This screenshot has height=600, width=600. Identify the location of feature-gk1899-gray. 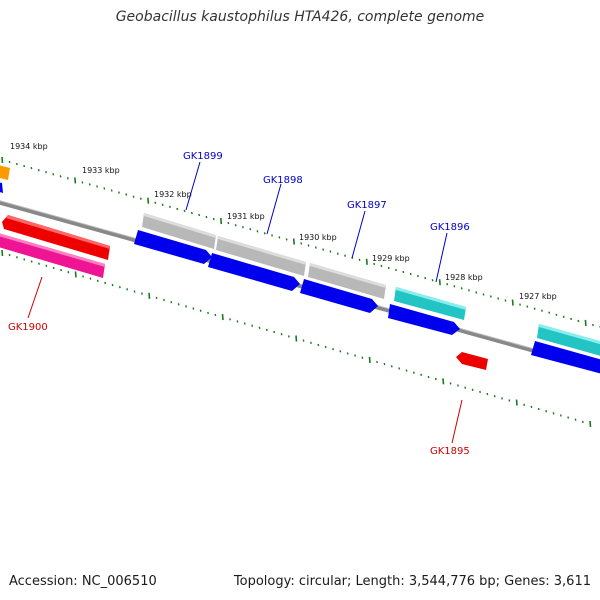
(179, 231).